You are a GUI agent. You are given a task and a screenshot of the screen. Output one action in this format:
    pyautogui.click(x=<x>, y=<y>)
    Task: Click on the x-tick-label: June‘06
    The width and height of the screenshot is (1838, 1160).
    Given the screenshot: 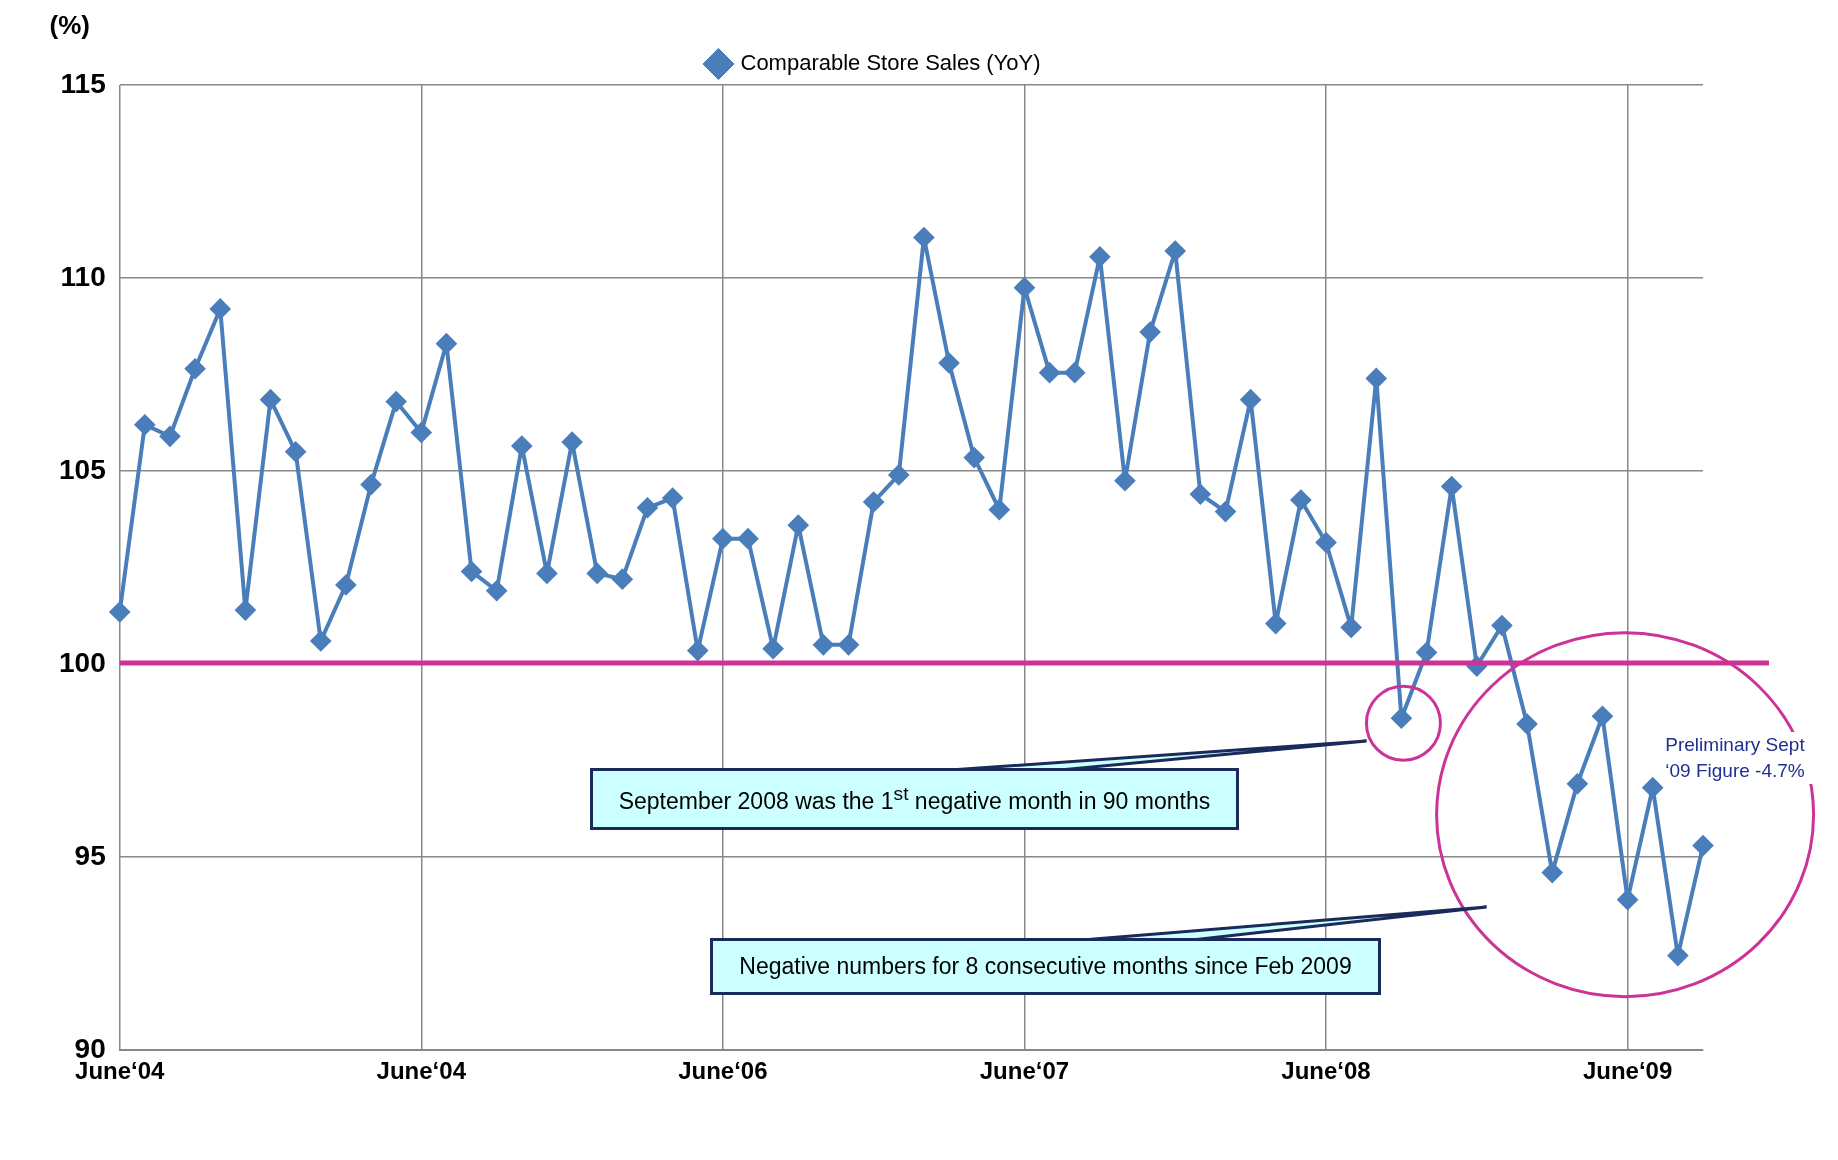 What is the action you would take?
    pyautogui.click(x=723, y=1071)
    